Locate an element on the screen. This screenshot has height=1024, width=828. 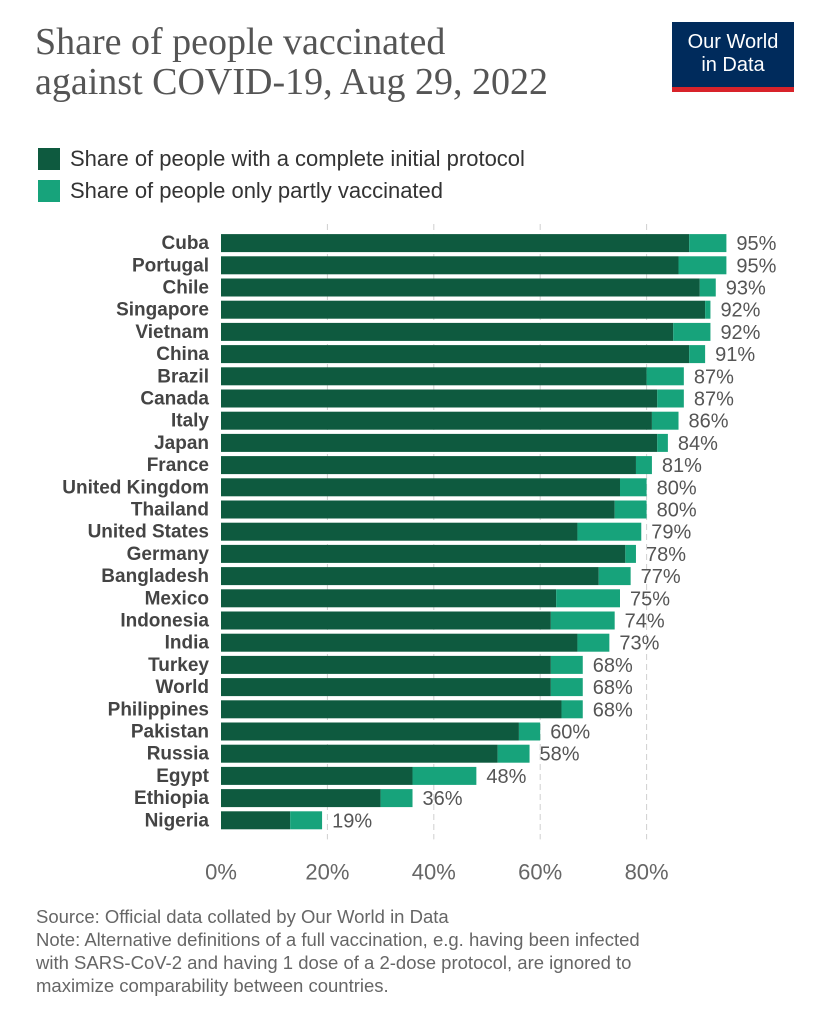
category-label-philippines: Philippines is located at coordinates (158, 709).